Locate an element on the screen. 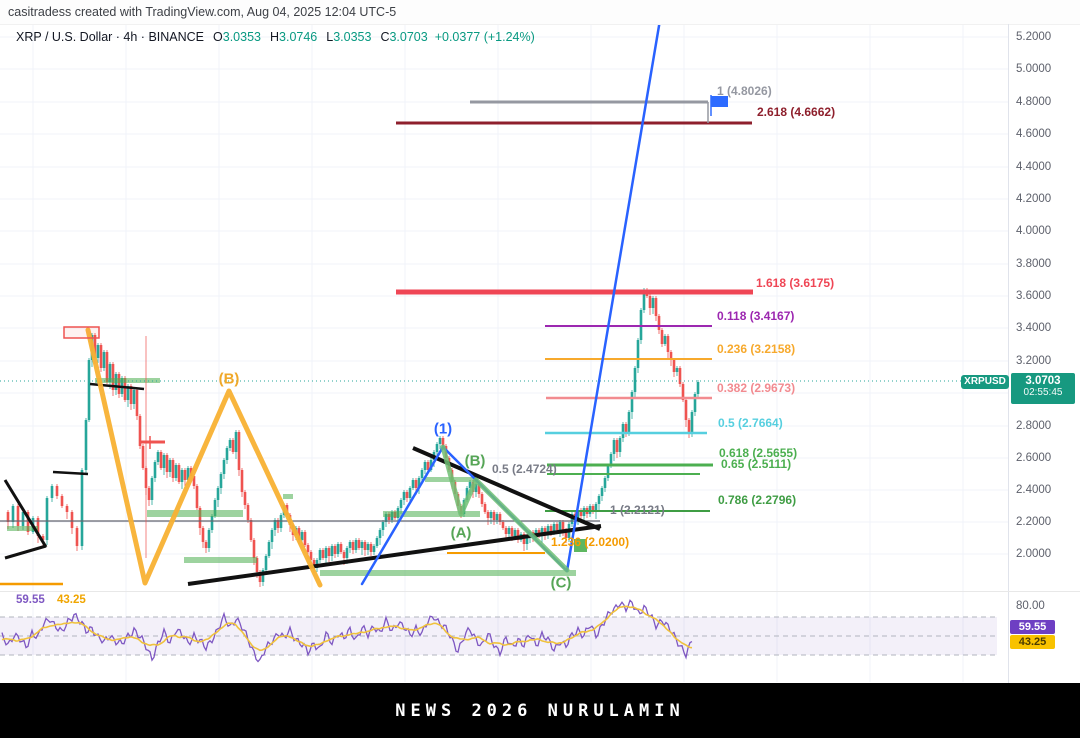 This screenshot has width=1080, height=738. high-label: H is located at coordinates (274, 37).